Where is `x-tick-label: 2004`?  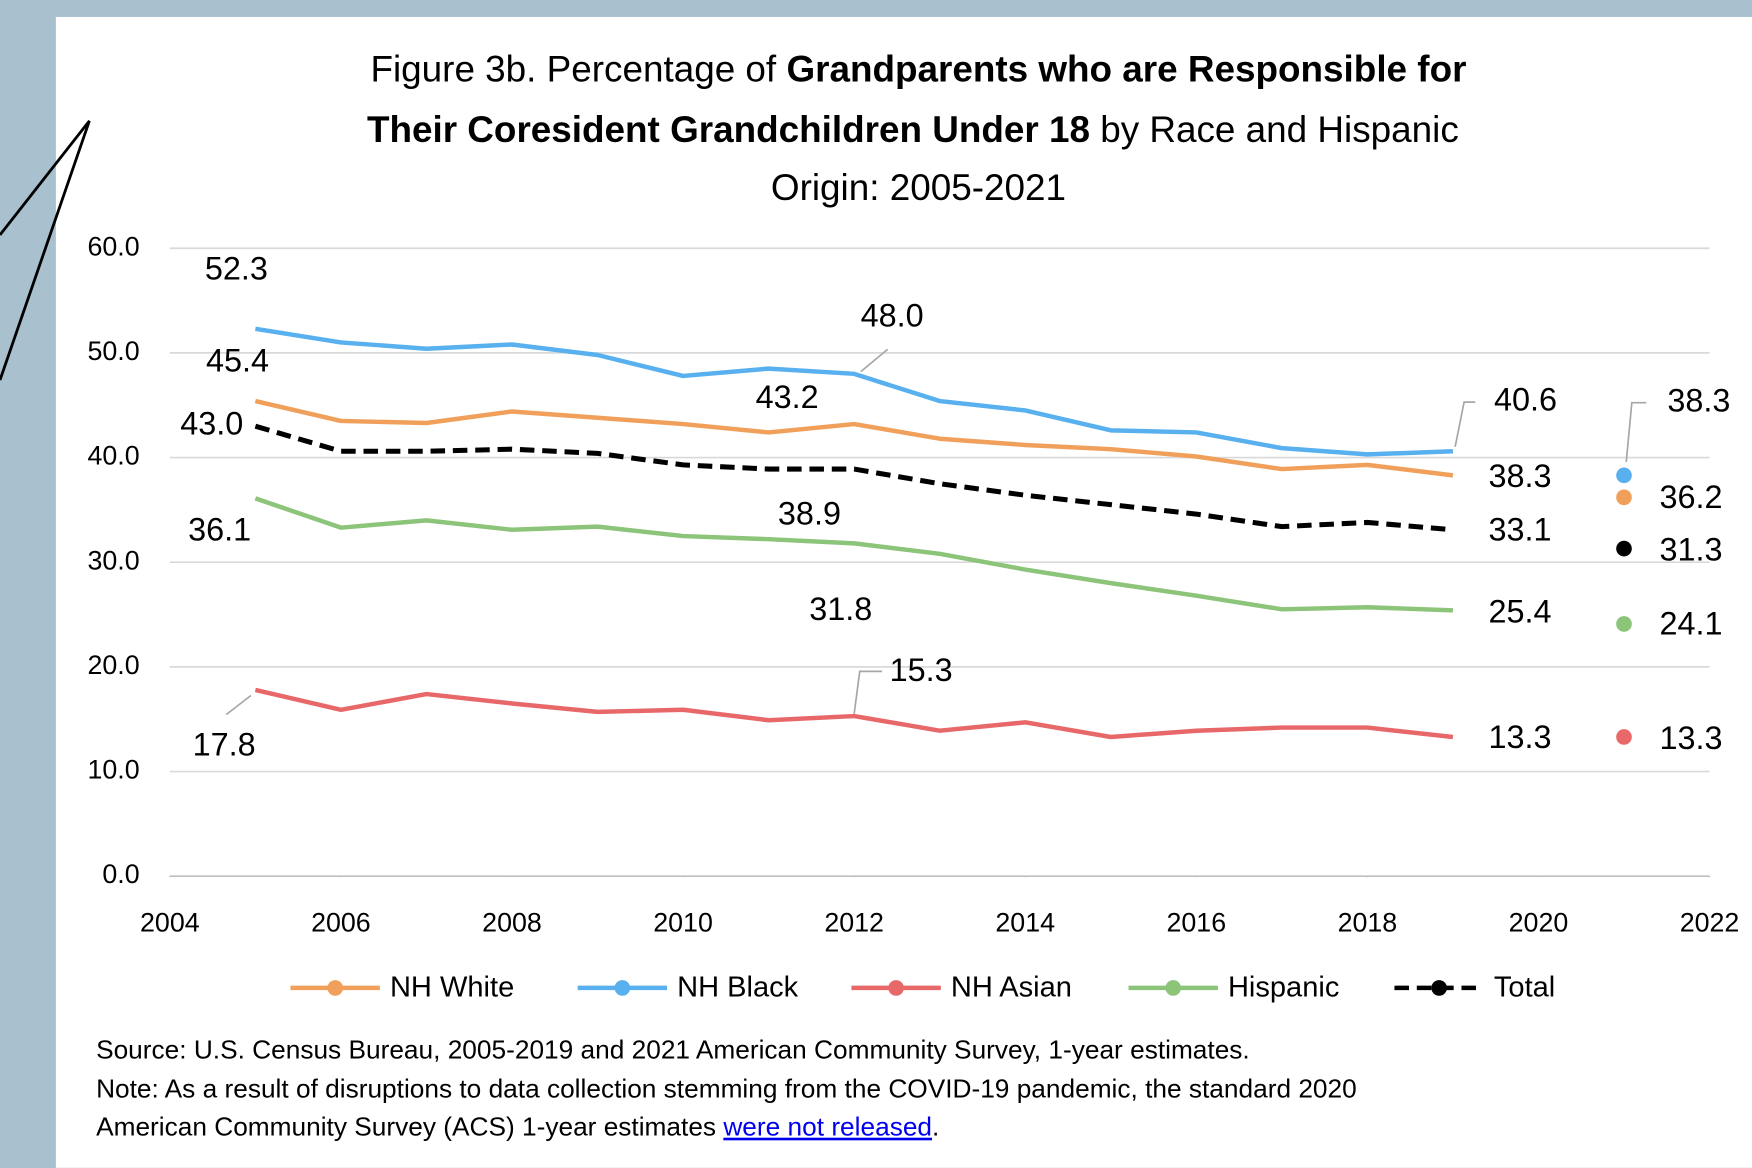 x-tick-label: 2004 is located at coordinates (170, 922).